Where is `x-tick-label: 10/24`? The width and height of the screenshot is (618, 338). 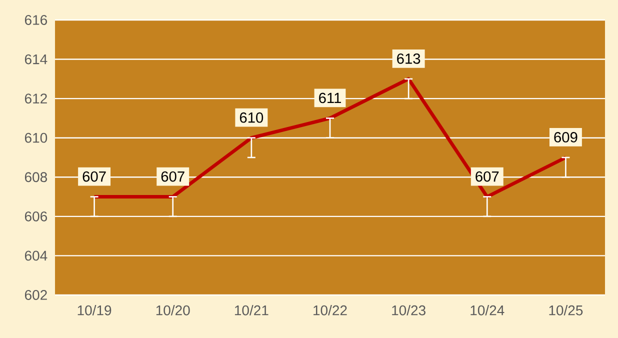
x-tick-label: 10/24 is located at coordinates (487, 310).